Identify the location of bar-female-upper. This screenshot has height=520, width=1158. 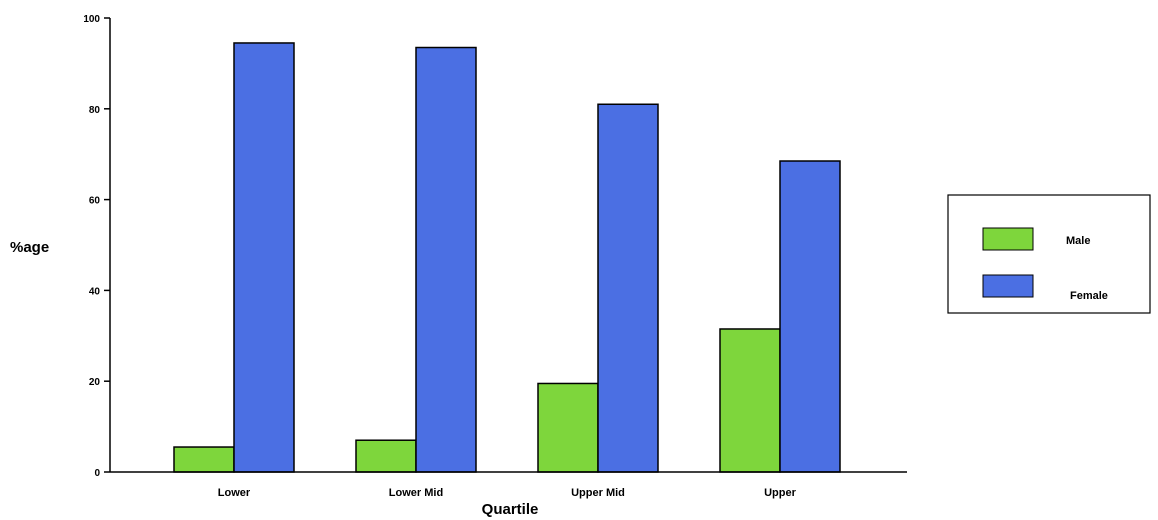
(810, 316).